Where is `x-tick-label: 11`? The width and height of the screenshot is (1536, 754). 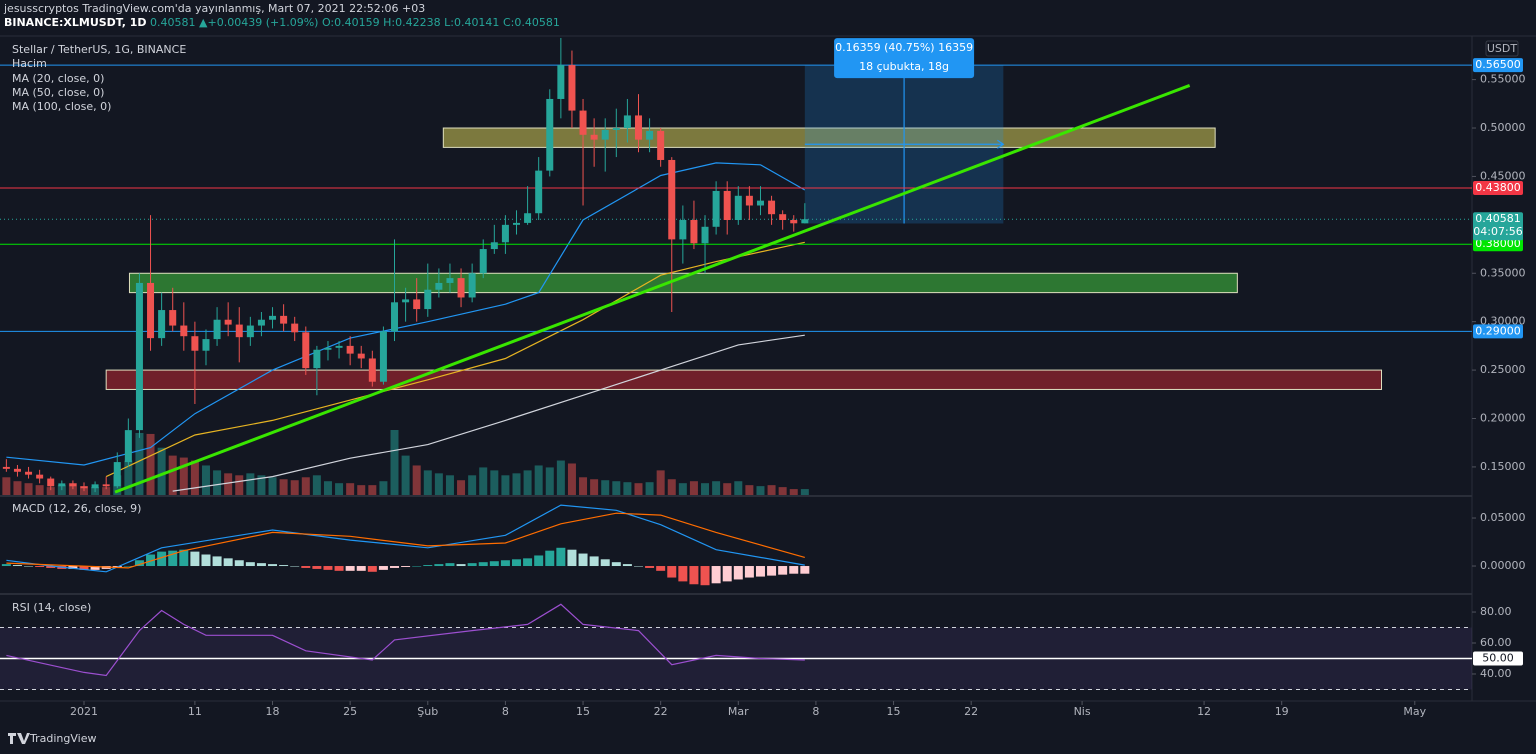
x-tick-label: 11 is located at coordinates (195, 711).